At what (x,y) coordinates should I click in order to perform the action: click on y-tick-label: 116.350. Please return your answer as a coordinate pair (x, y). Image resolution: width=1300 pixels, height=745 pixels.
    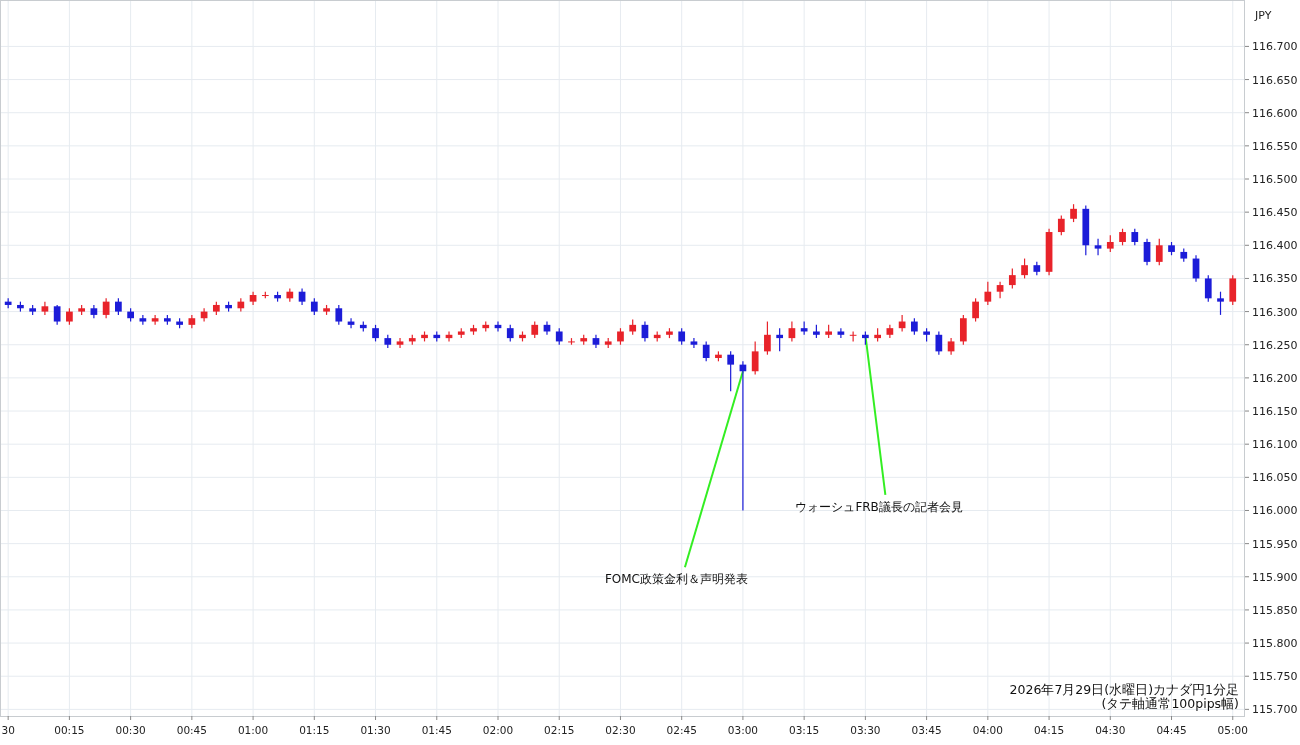
    Looking at the image, I should click on (1275, 279).